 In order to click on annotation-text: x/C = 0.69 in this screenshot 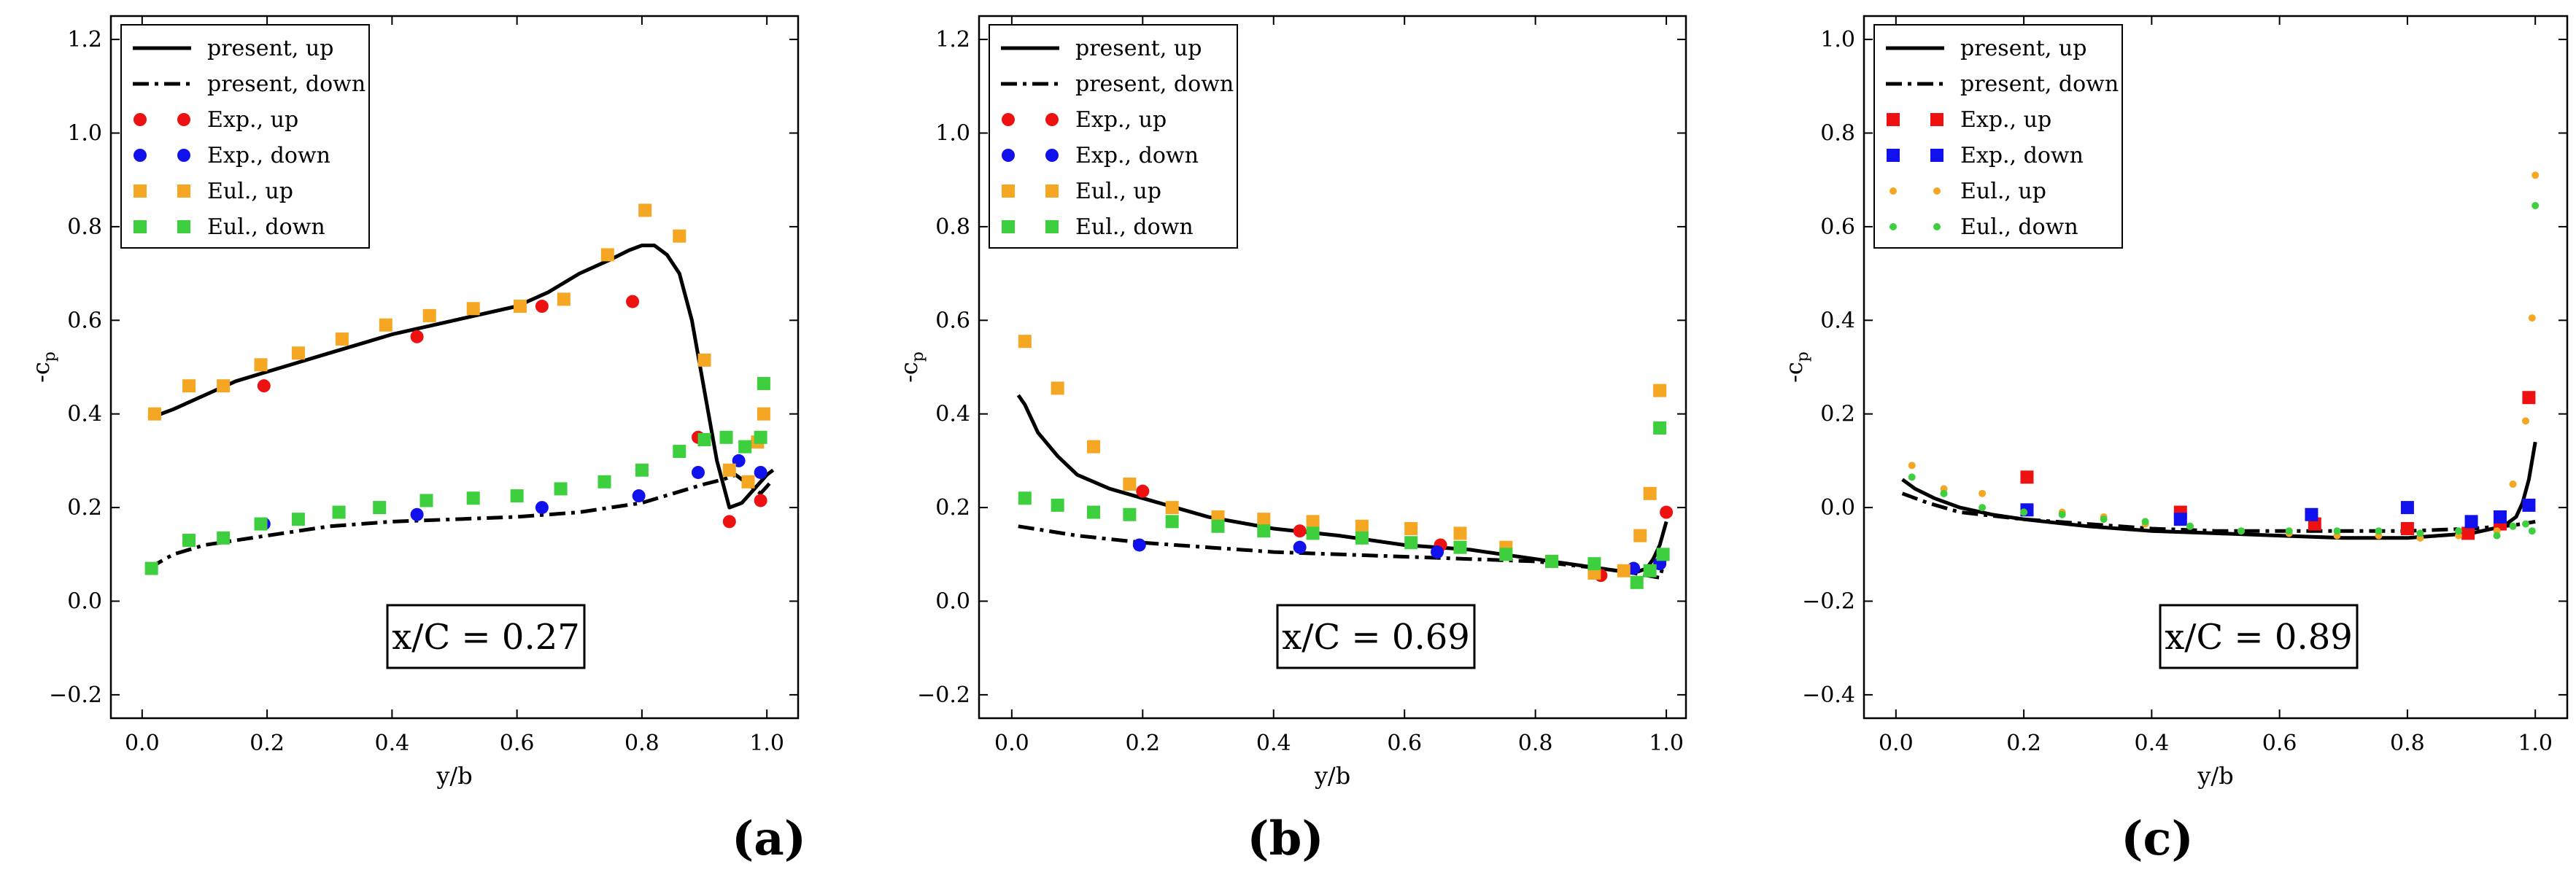, I will do `click(1376, 637)`.